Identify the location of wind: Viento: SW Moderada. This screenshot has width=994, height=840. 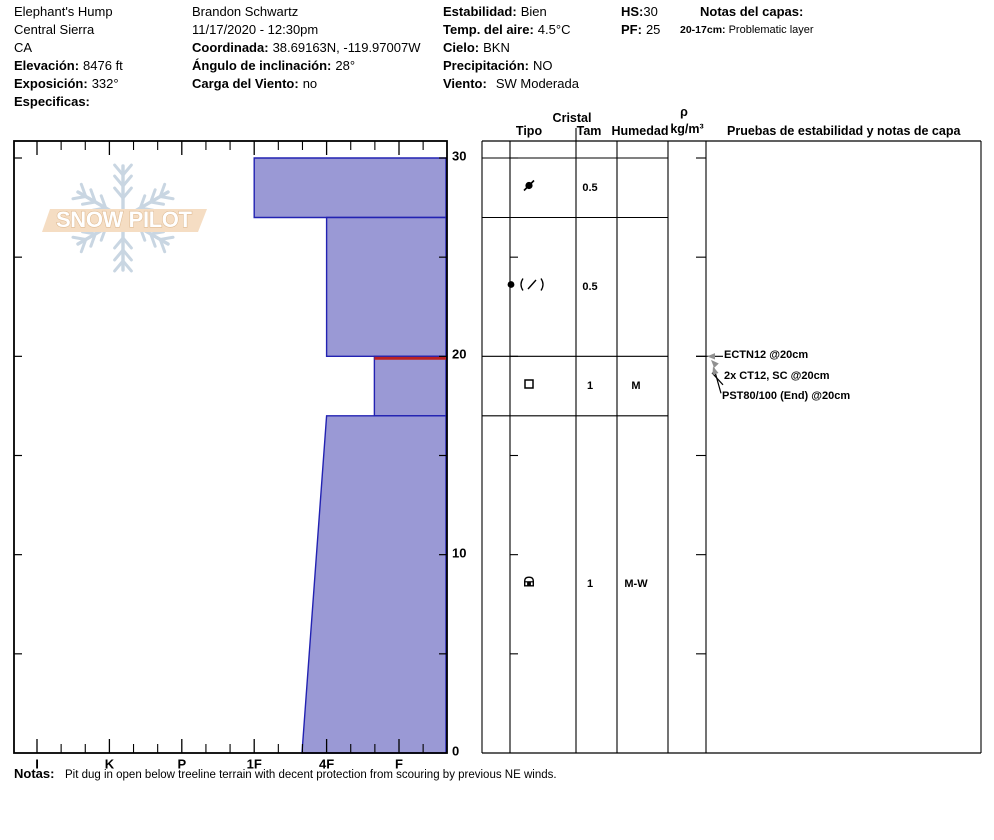
(511, 83).